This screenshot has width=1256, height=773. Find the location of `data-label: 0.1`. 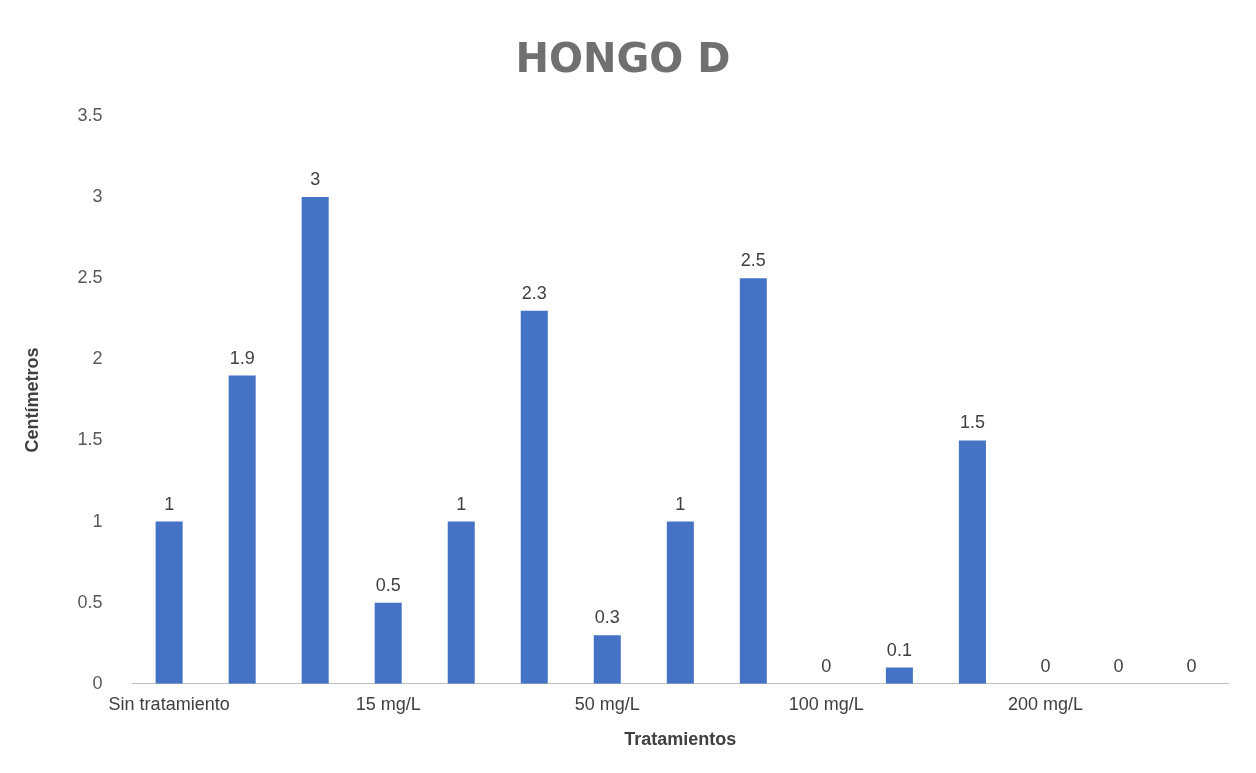

data-label: 0.1 is located at coordinates (899, 649).